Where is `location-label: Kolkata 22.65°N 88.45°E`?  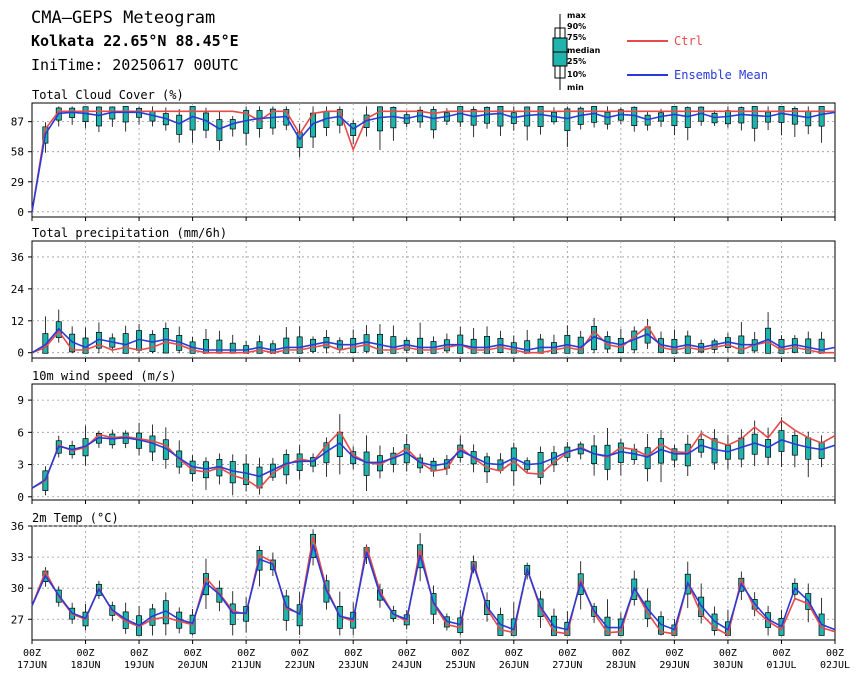
location-label: Kolkata 22.65°N 88.45°E is located at coordinates (135, 41).